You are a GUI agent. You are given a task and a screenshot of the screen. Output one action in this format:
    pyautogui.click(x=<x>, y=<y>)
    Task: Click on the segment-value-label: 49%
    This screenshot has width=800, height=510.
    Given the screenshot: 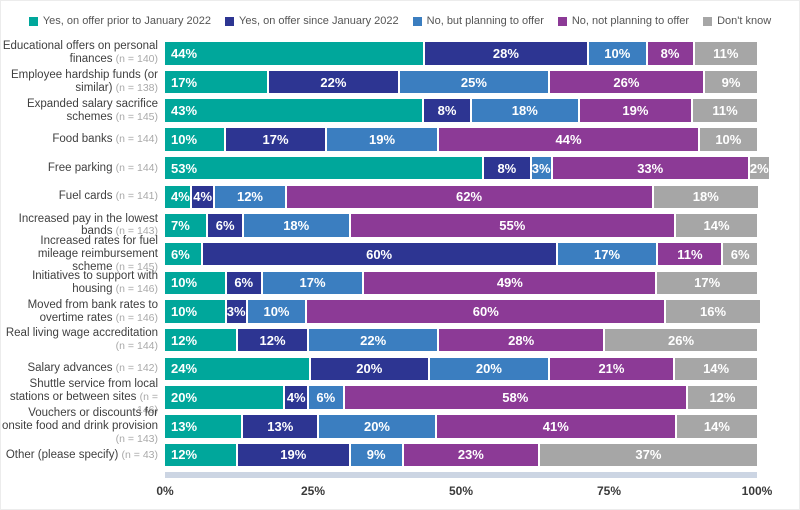 What is the action you would take?
    pyautogui.click(x=509, y=283)
    